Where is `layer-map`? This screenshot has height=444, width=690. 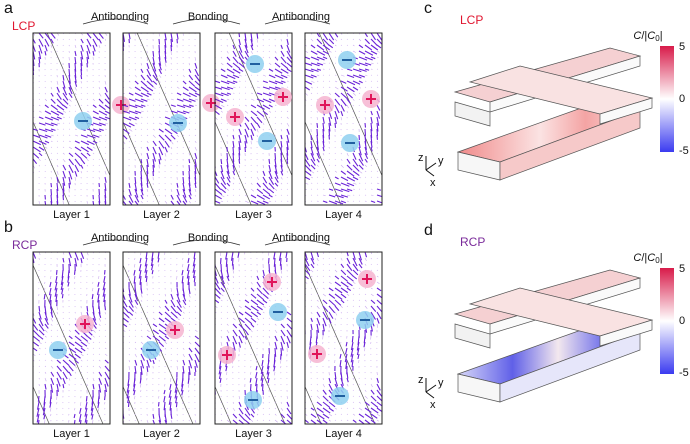
layer-map is located at coordinates (161, 119).